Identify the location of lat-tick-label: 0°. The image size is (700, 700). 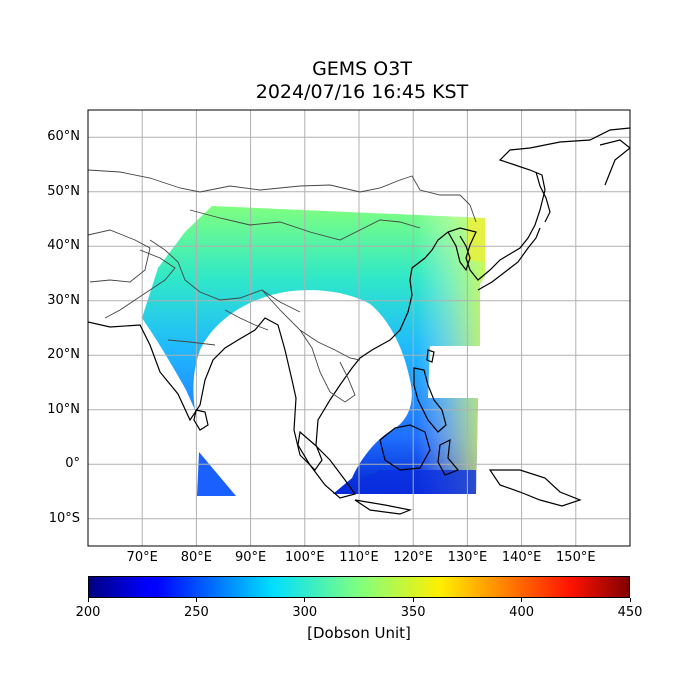
(72, 464).